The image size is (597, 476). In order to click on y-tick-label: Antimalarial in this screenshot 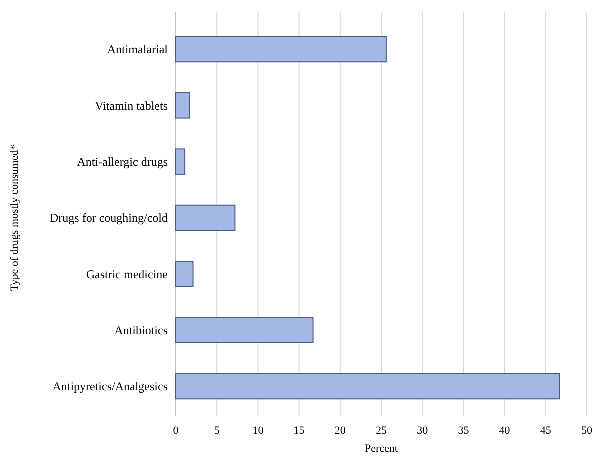, I will do `click(138, 49)`.